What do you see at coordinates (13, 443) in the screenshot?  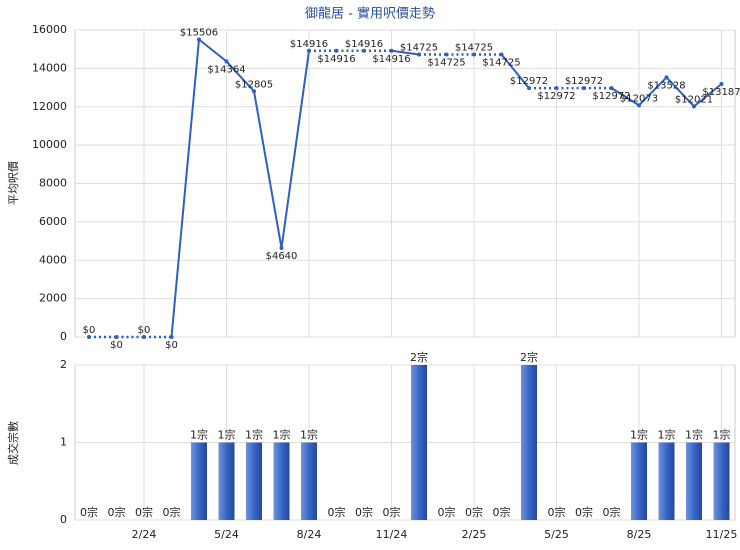 I see `y-axis-title: 成交宗數` at bounding box center [13, 443].